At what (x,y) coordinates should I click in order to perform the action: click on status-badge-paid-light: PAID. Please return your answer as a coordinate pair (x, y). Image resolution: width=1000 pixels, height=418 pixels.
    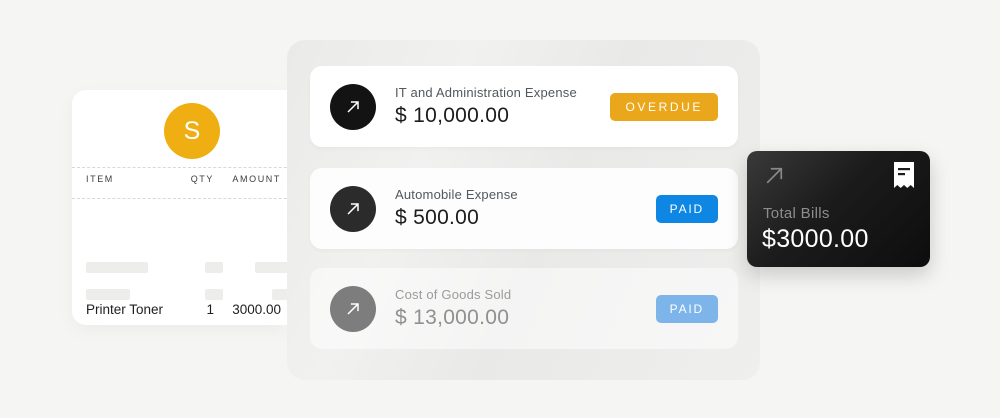
    Looking at the image, I should click on (686, 308).